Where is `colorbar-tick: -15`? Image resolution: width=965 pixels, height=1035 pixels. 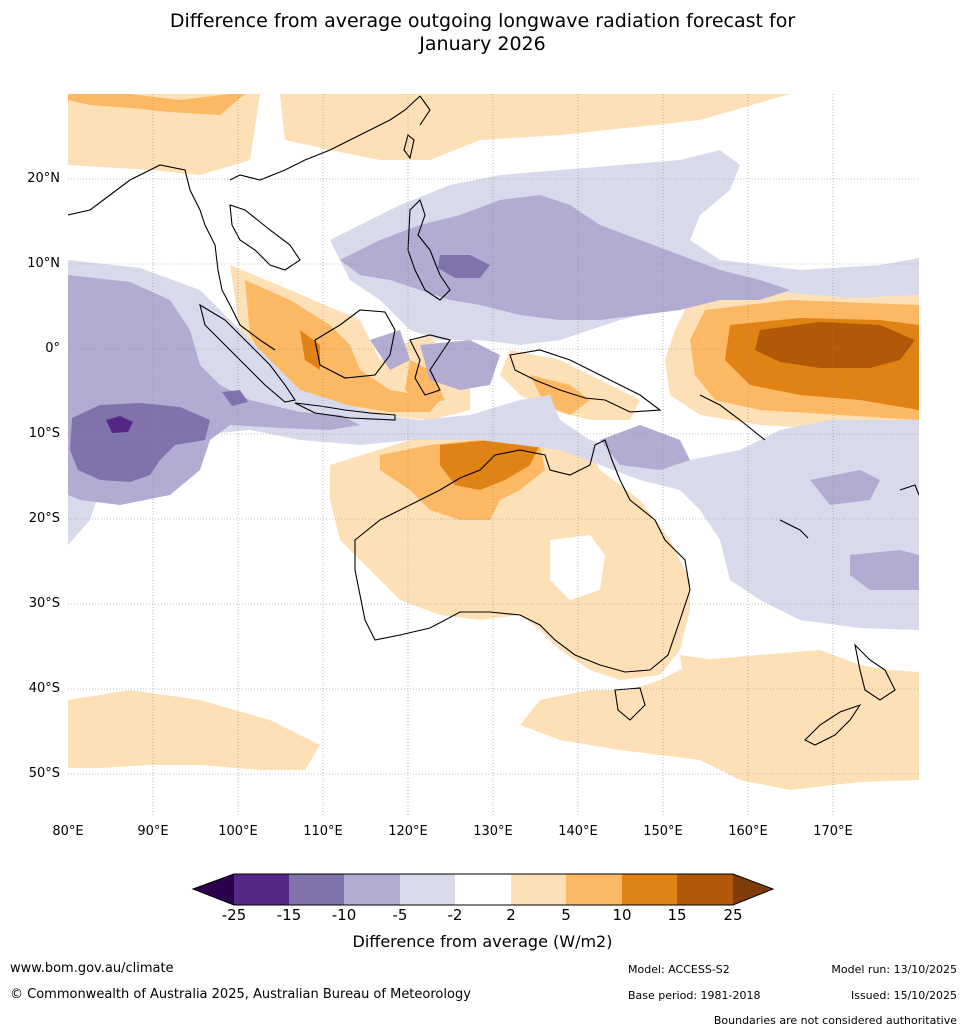
colorbar-tick: -15 is located at coordinates (289, 915).